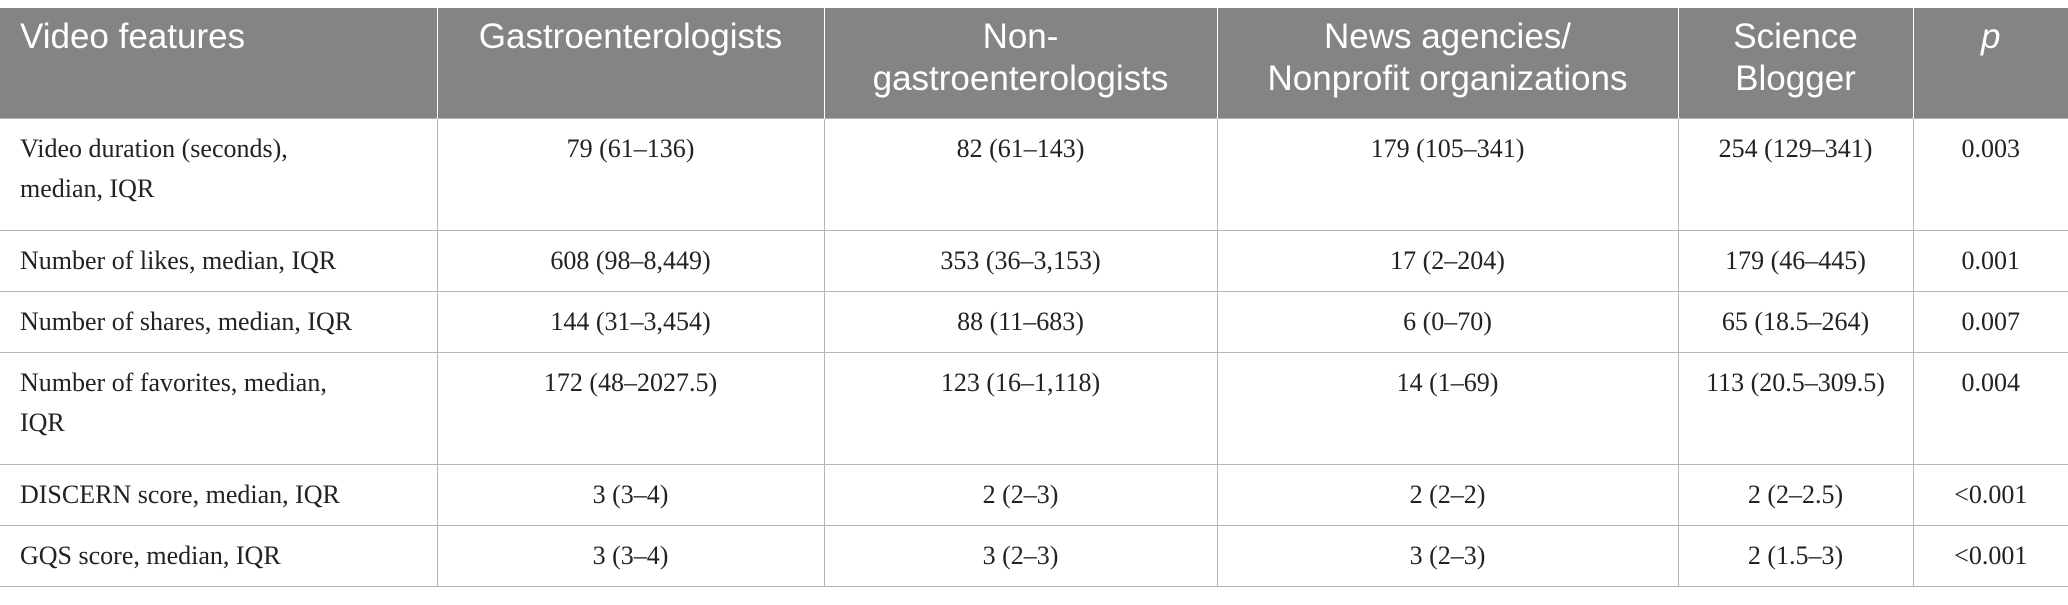 Image resolution: width=2068 pixels, height=605 pixels. I want to click on non-gastroenterologists-cell: 82 (61–143), so click(1020, 174).